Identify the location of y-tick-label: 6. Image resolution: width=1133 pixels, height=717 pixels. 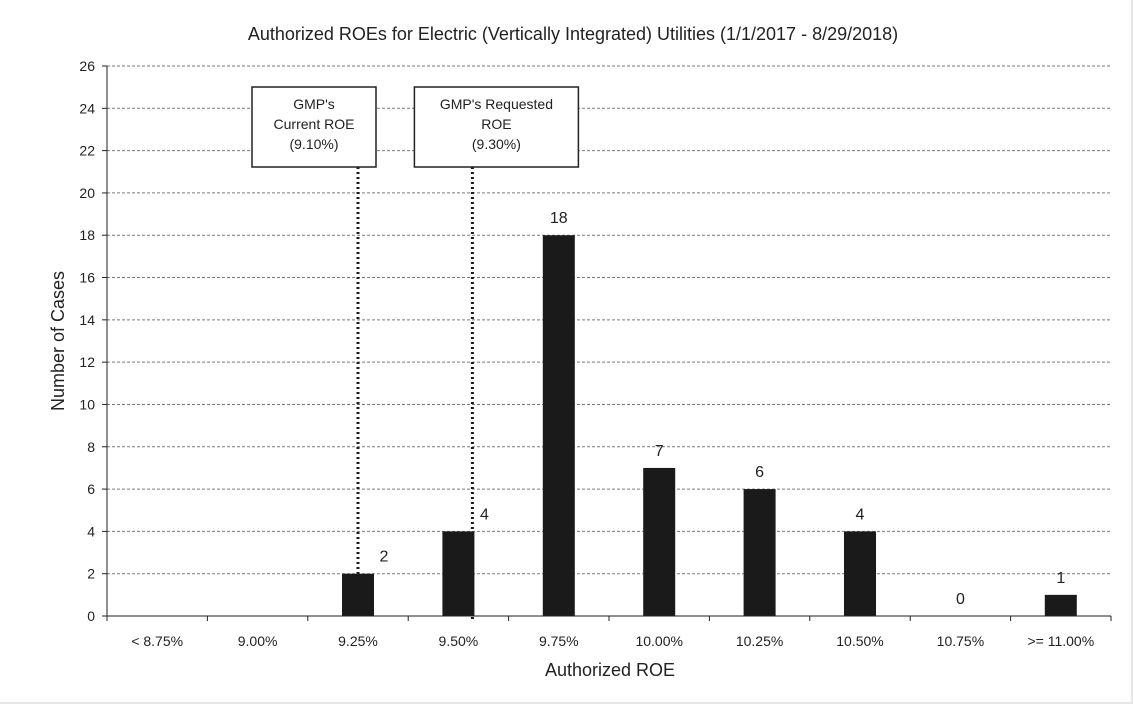
(91, 489).